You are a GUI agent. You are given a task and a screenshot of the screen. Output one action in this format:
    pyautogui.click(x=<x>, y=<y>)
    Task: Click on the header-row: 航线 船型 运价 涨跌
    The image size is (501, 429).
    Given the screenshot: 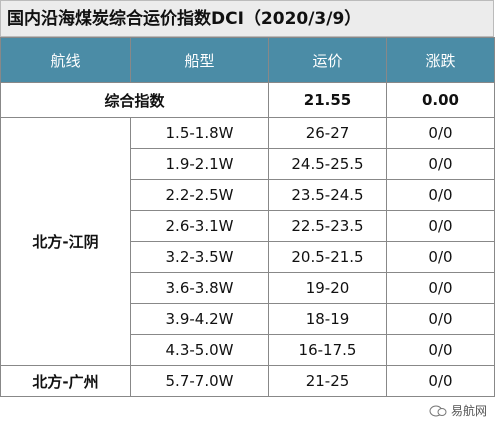 What is the action you would take?
    pyautogui.click(x=247, y=60)
    